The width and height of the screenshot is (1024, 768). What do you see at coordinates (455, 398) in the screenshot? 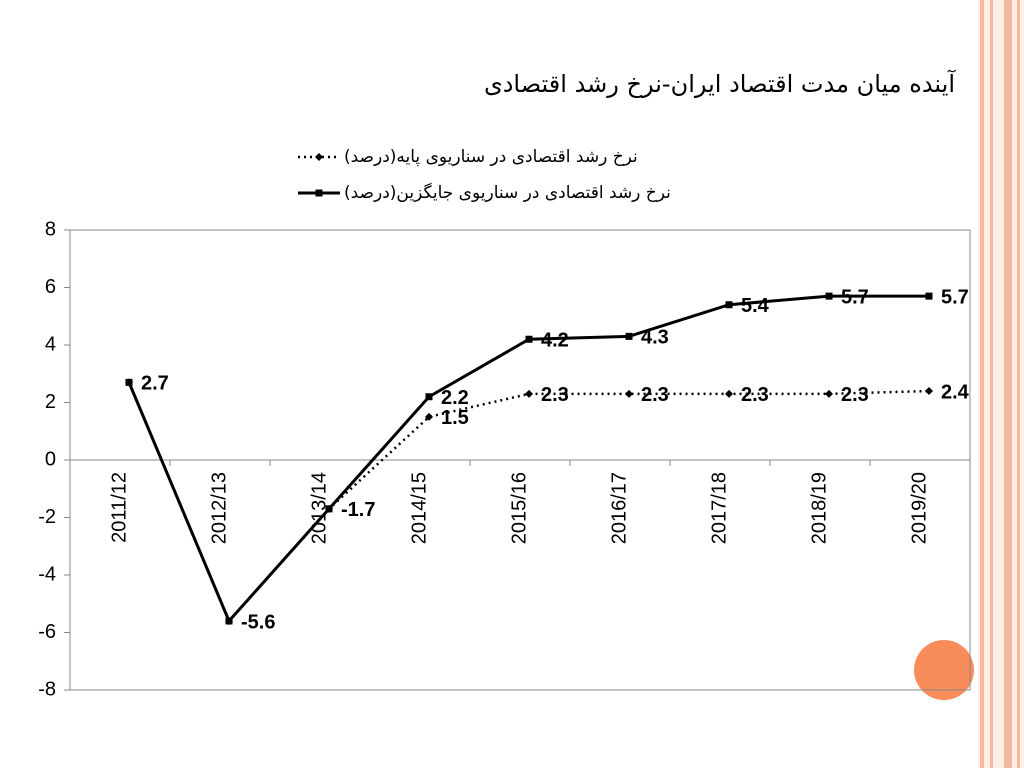
I see `data-label: 2.2` at bounding box center [455, 398].